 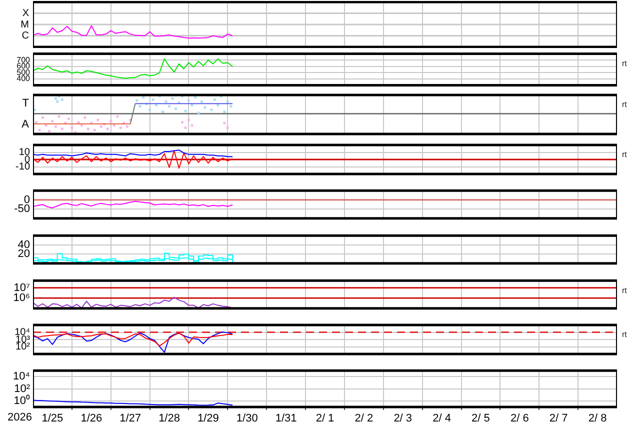 I want to click on x-tick-label: 2/ 4, so click(x=441, y=418).